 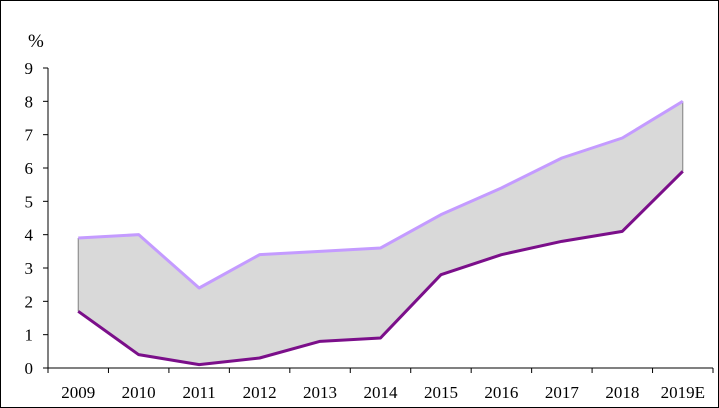 I want to click on x-tick-label: 2019E, so click(x=683, y=392).